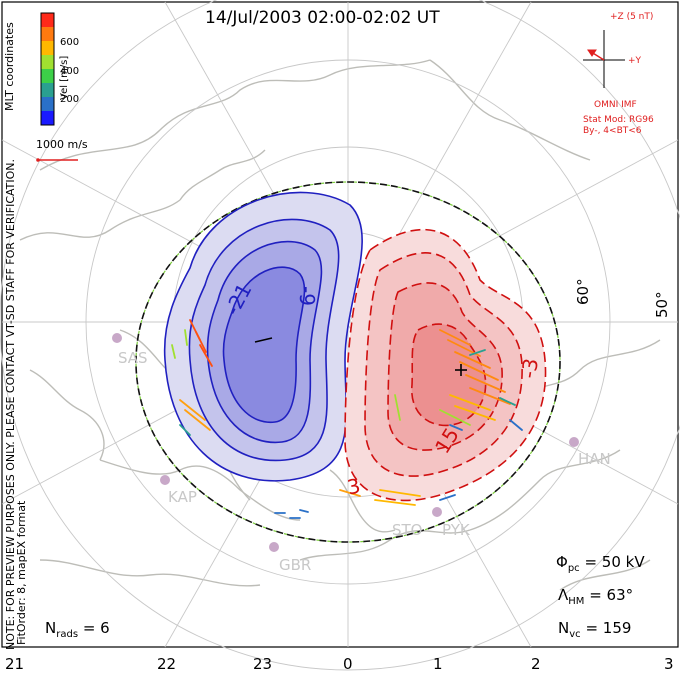 The width and height of the screenshot is (680, 674). I want to click on pos-max-marker, so click(461, 370).